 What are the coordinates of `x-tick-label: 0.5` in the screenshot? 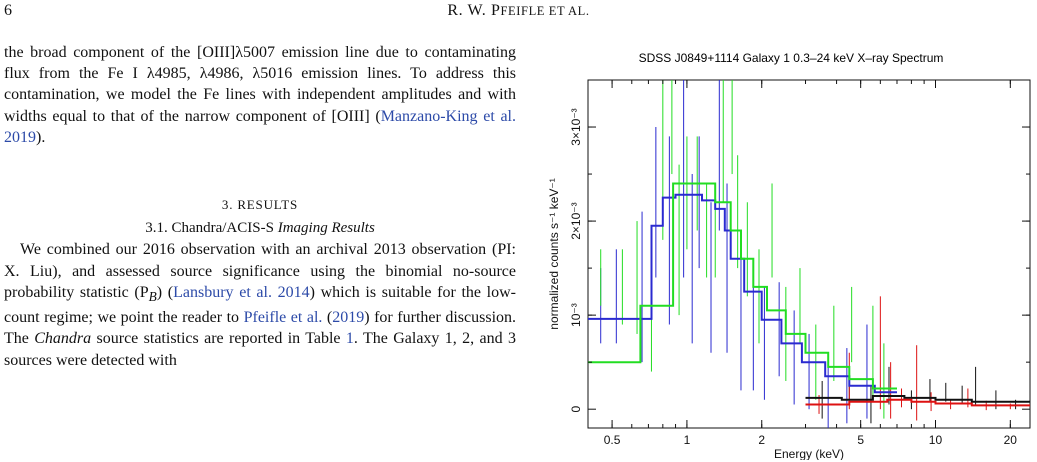 It's located at (612, 440).